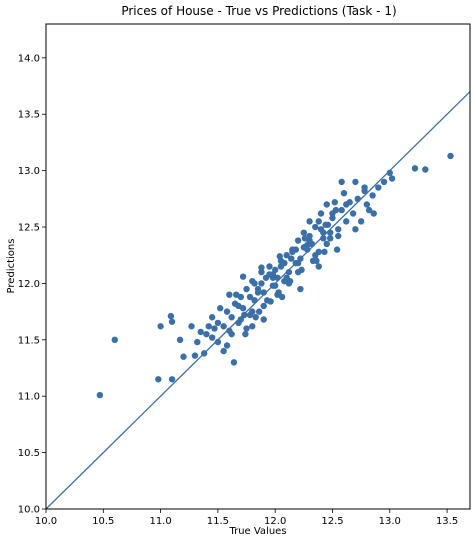 The image size is (474, 542). What do you see at coordinates (29, 284) in the screenshot?
I see `y-tick-label: 12.0` at bounding box center [29, 284].